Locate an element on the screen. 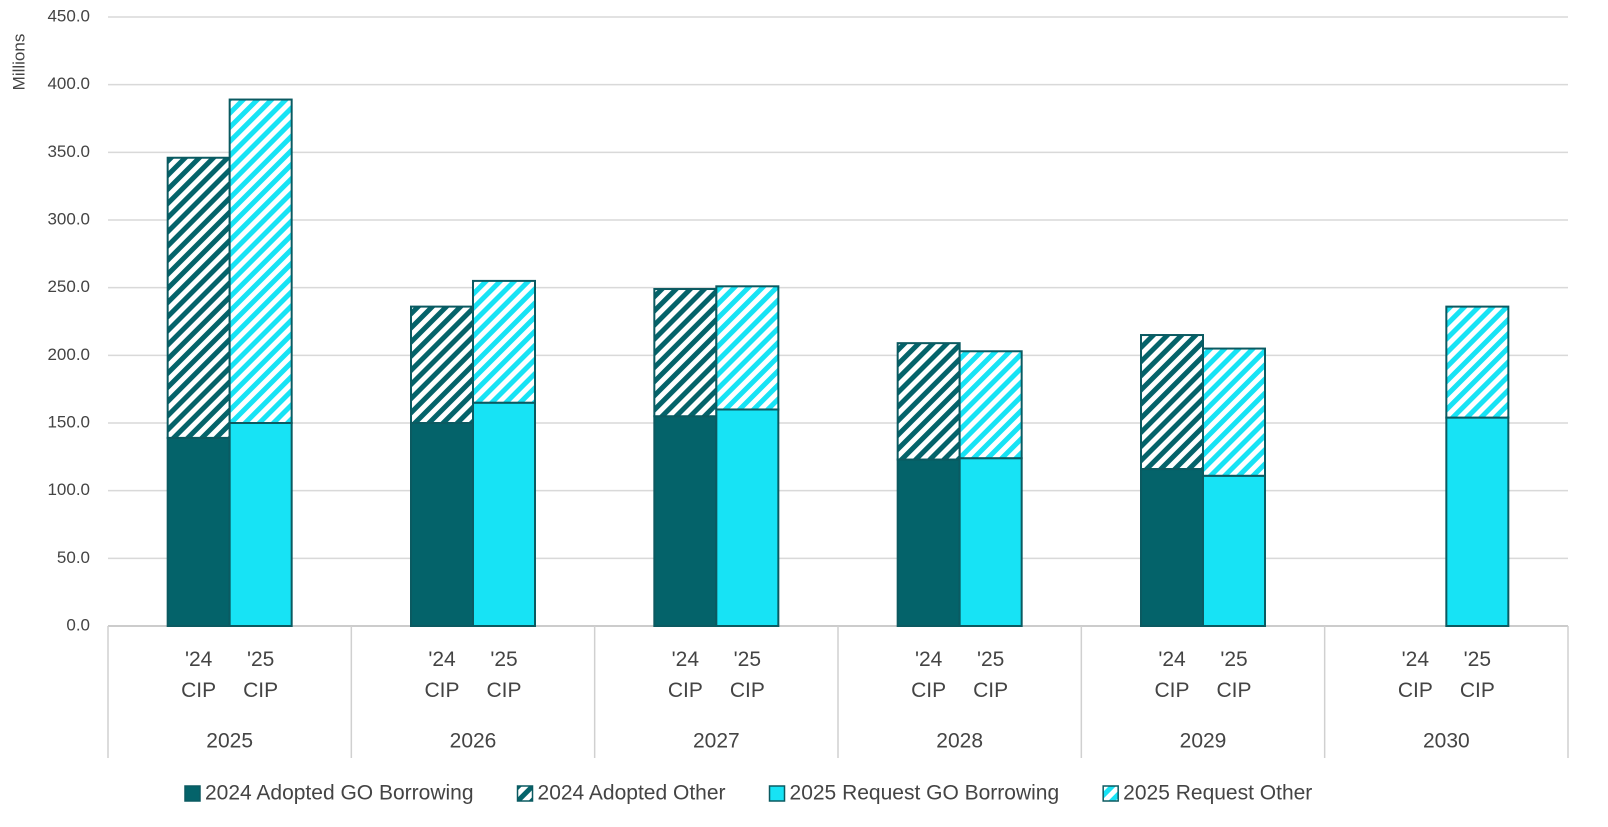 The height and width of the screenshot is (827, 1608). x-group-label: 2029 is located at coordinates (1203, 741).